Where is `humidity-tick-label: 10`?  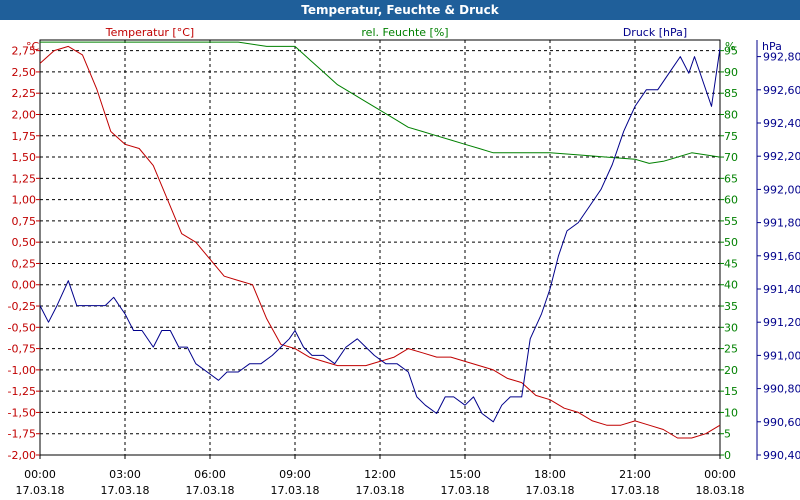 humidity-tick-label: 10 is located at coordinates (731, 412).